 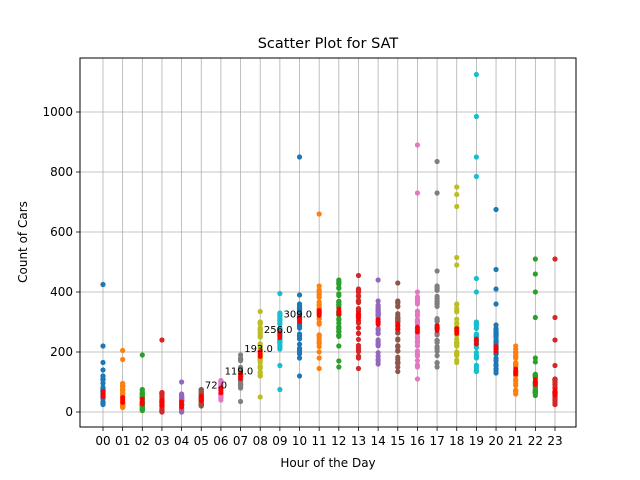 What do you see at coordinates (456, 441) in the screenshot?
I see `x-tick-label: 18` at bounding box center [456, 441].